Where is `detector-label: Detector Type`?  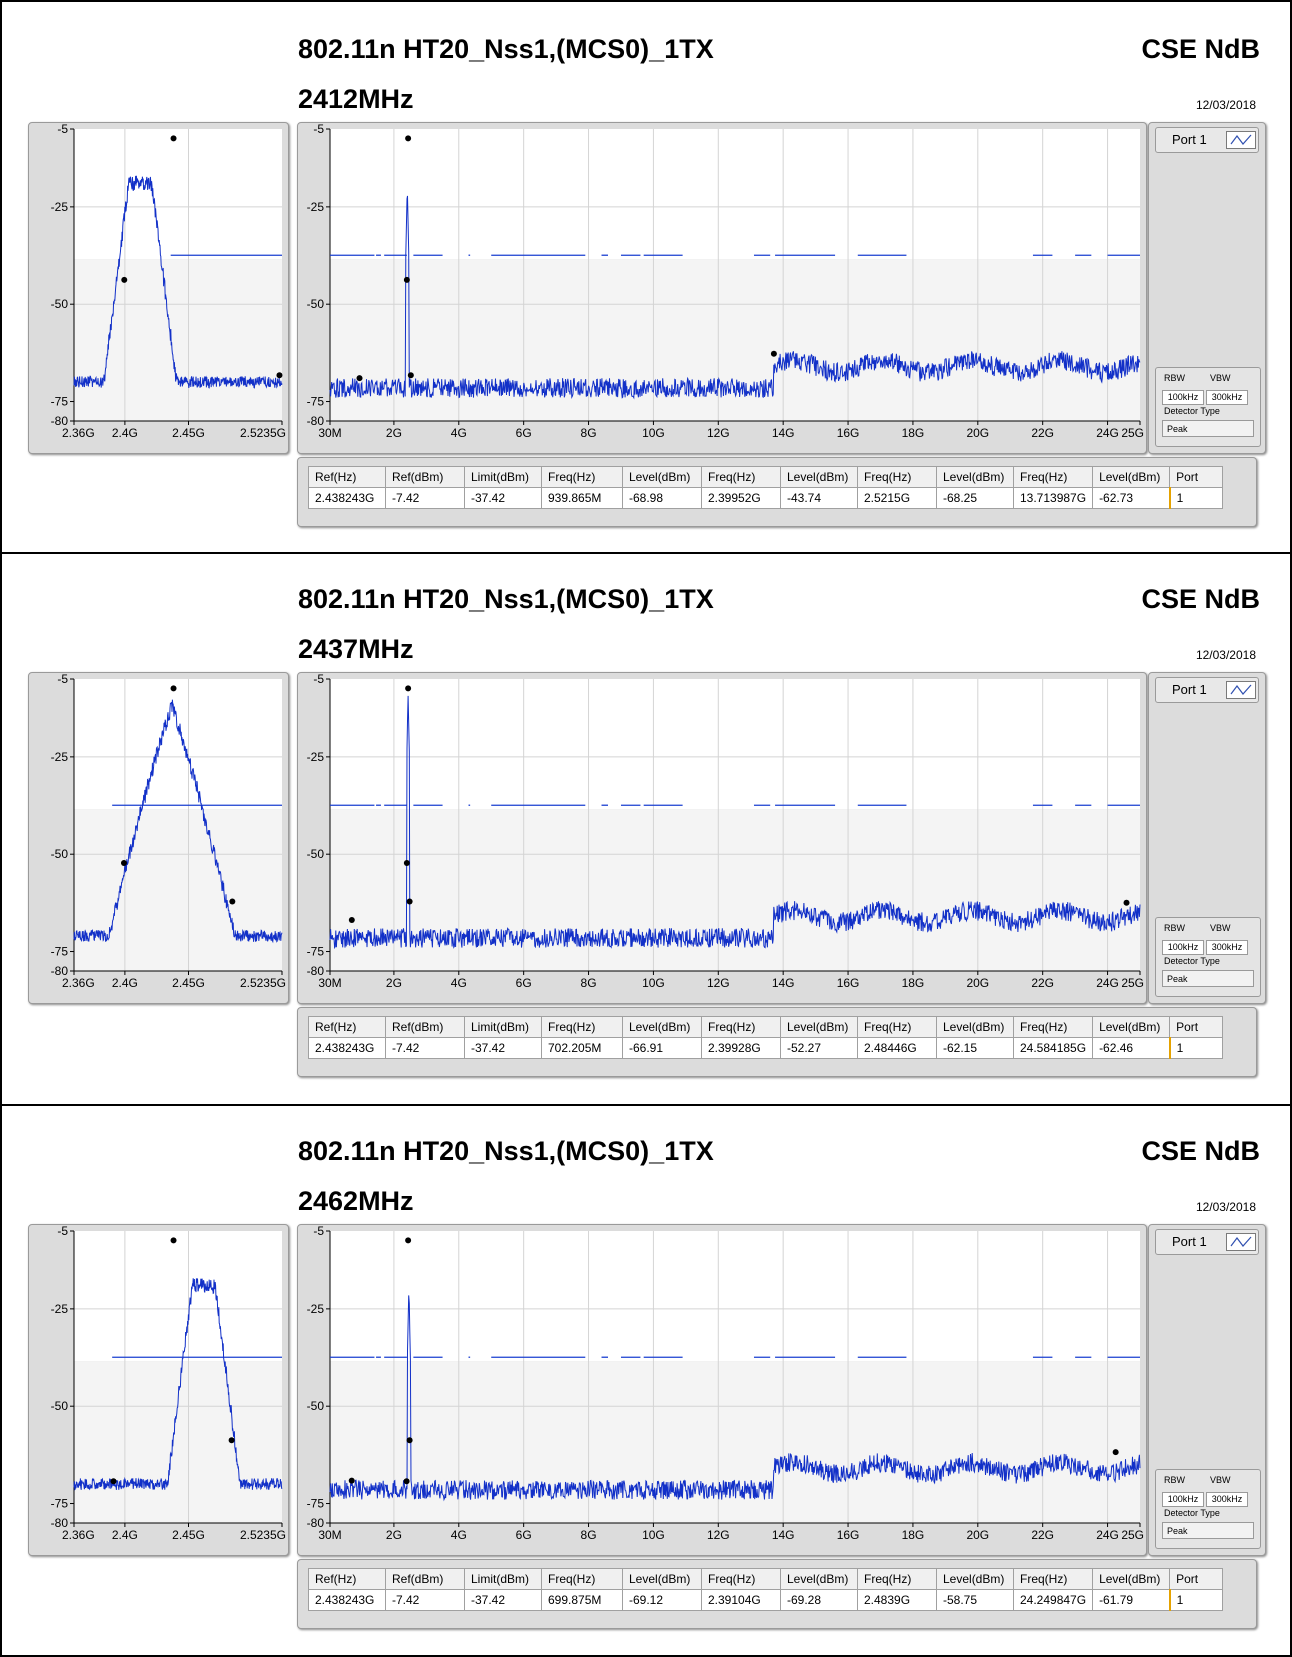
detector-label: Detector Type is located at coordinates (1192, 961).